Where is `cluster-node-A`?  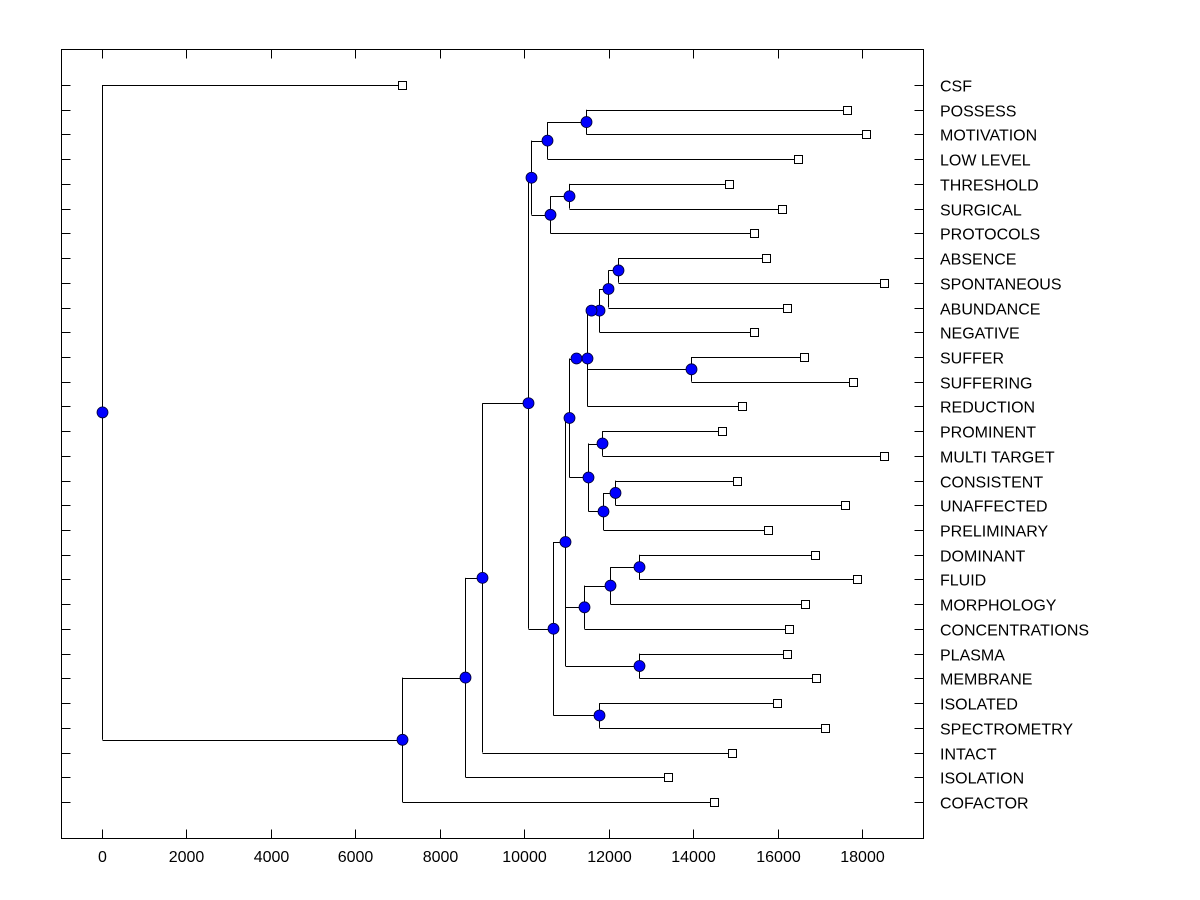 cluster-node-A is located at coordinates (402, 739).